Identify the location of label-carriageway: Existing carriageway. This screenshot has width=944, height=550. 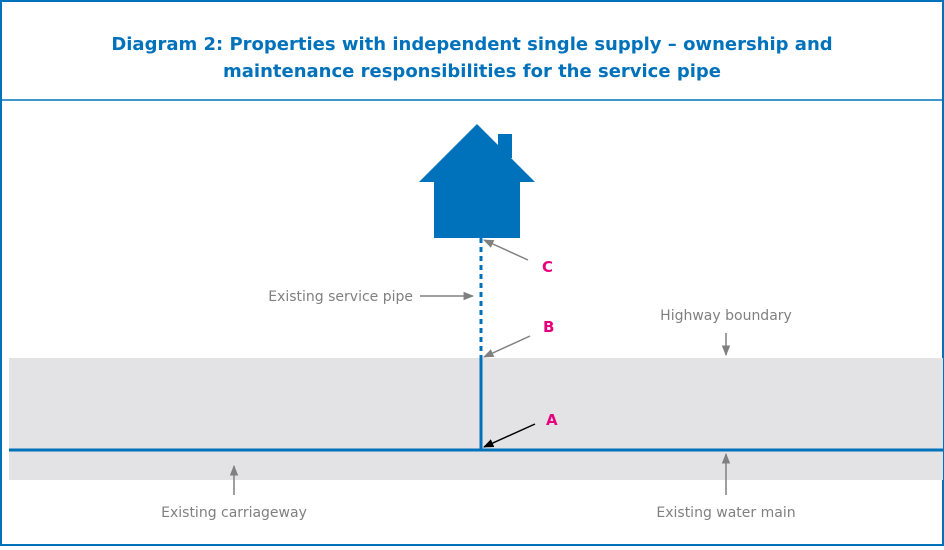
(234, 513).